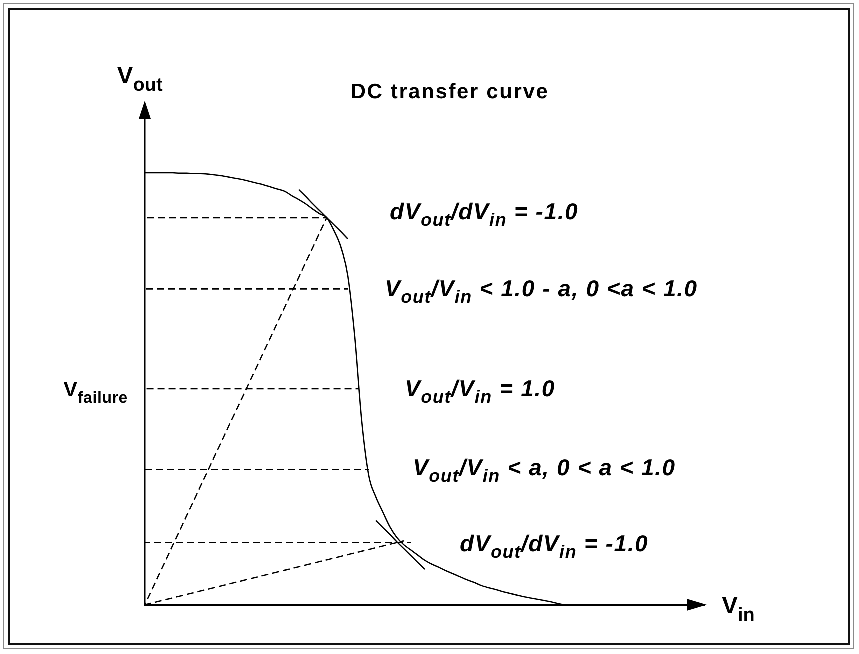  I want to click on chart-title: DC transfer curve, so click(450, 92).